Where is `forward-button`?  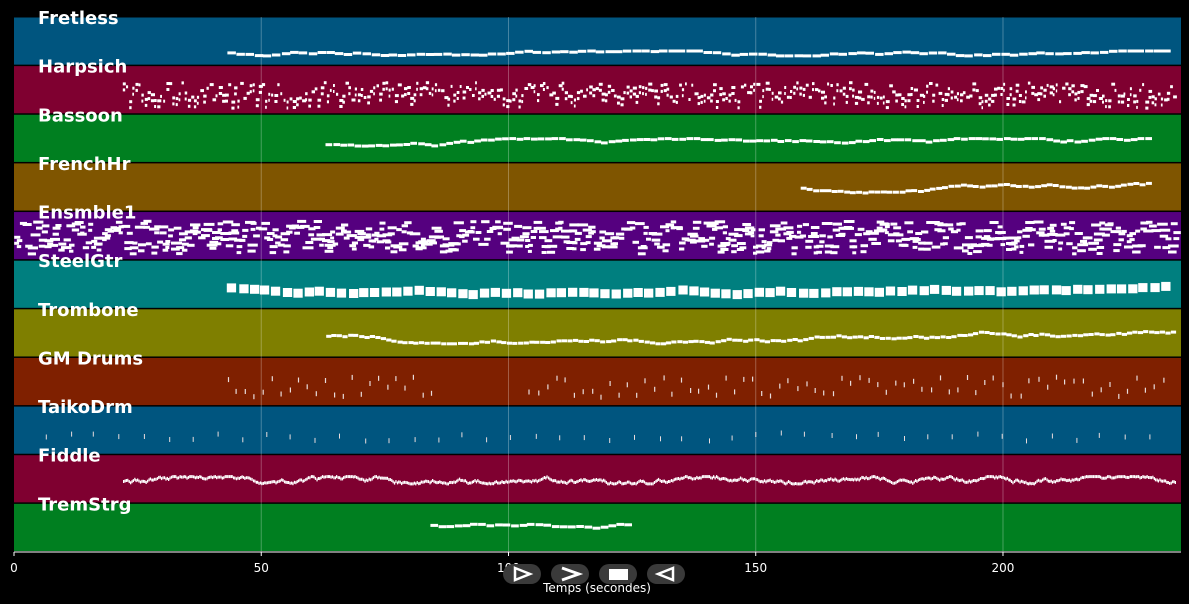
forward-button is located at coordinates (570, 574).